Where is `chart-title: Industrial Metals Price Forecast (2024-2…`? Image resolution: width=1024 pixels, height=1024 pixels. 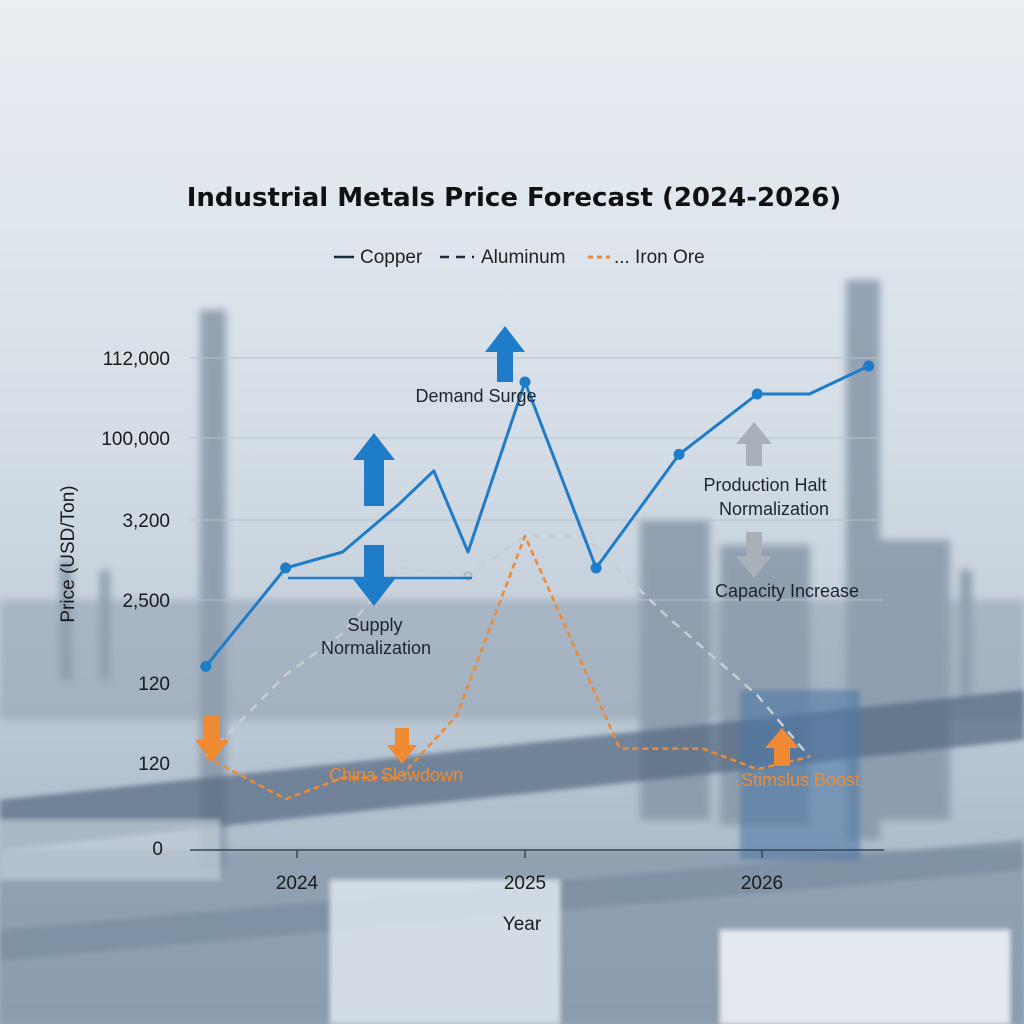
chart-title: Industrial Metals Price Forecast (2024-2… is located at coordinates (514, 198).